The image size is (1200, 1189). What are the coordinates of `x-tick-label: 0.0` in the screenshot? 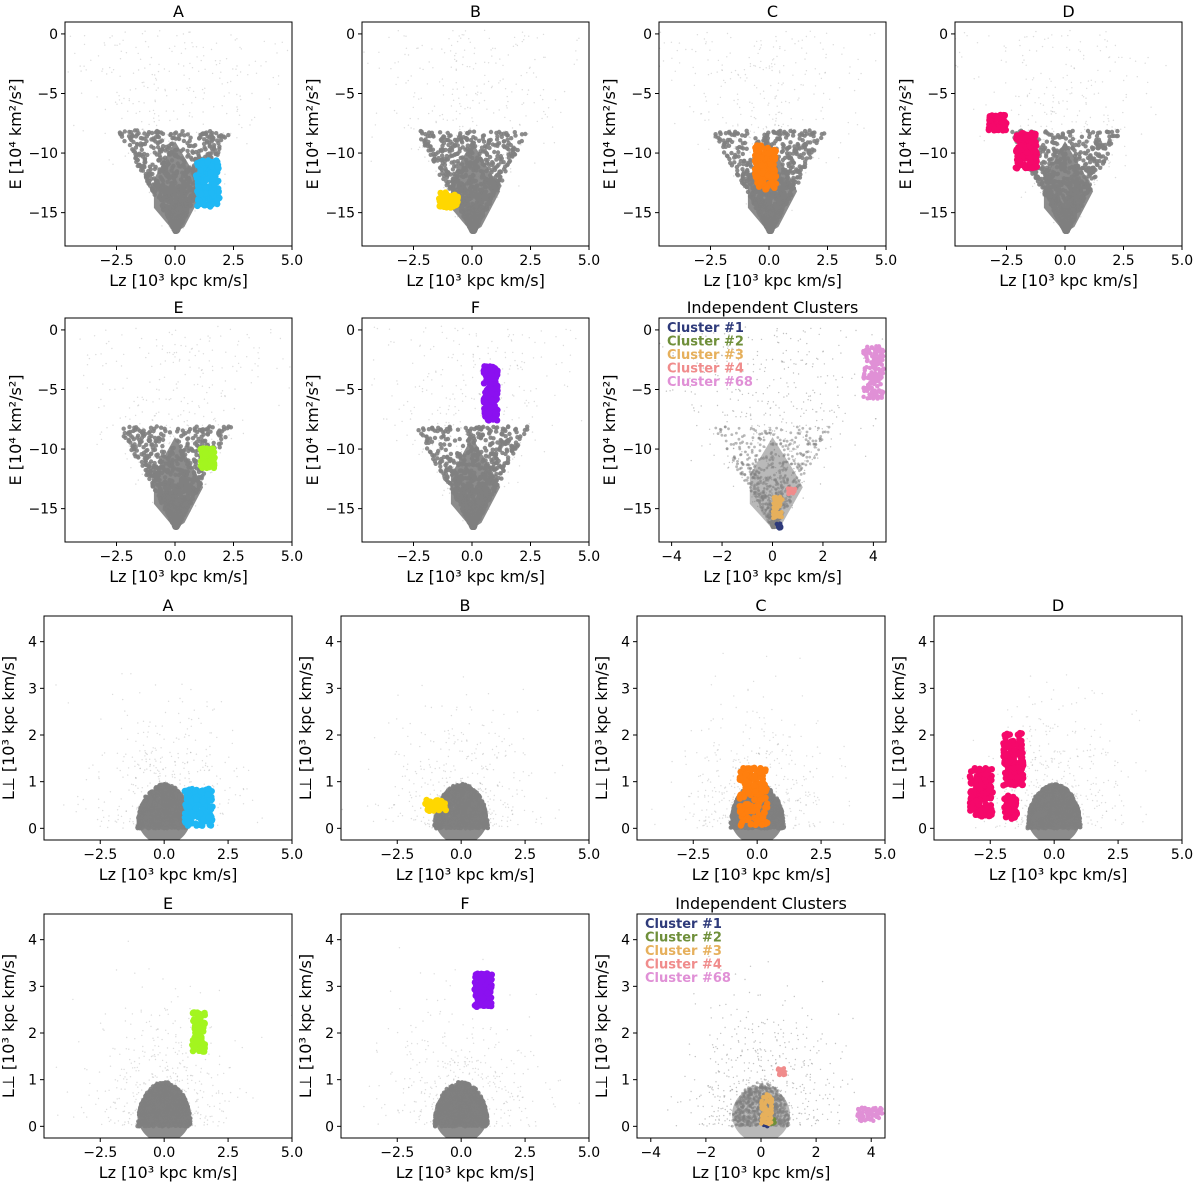 It's located at (472, 261).